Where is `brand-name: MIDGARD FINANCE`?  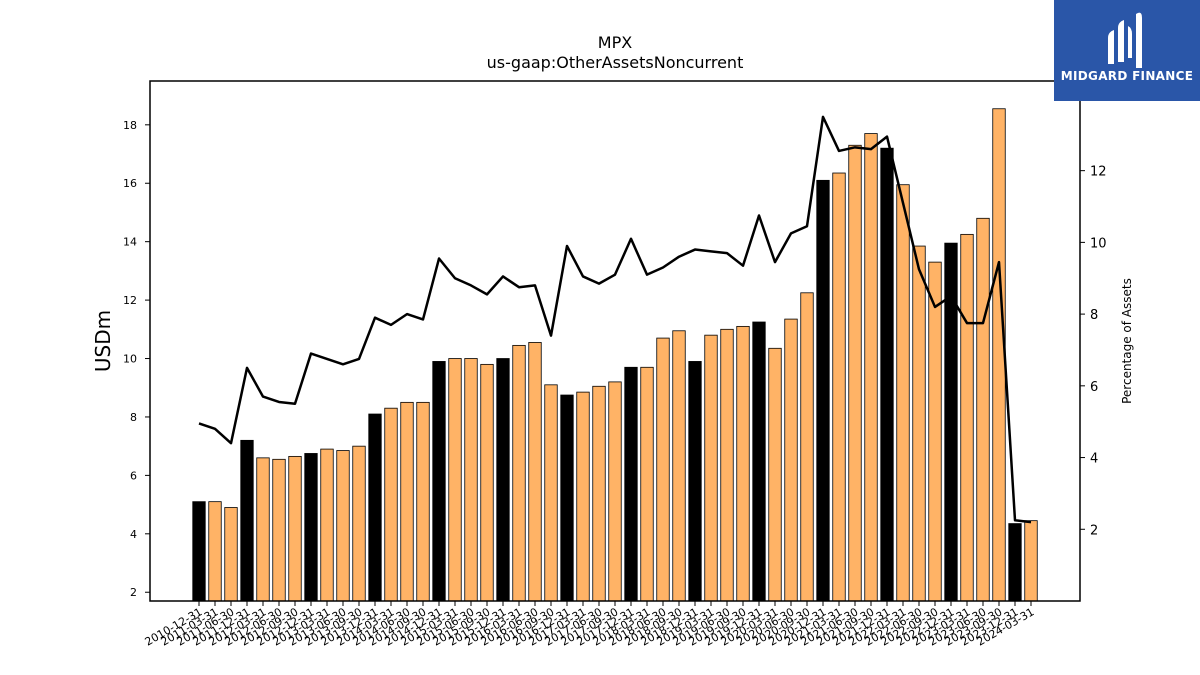 brand-name: MIDGARD FINANCE is located at coordinates (1127, 76).